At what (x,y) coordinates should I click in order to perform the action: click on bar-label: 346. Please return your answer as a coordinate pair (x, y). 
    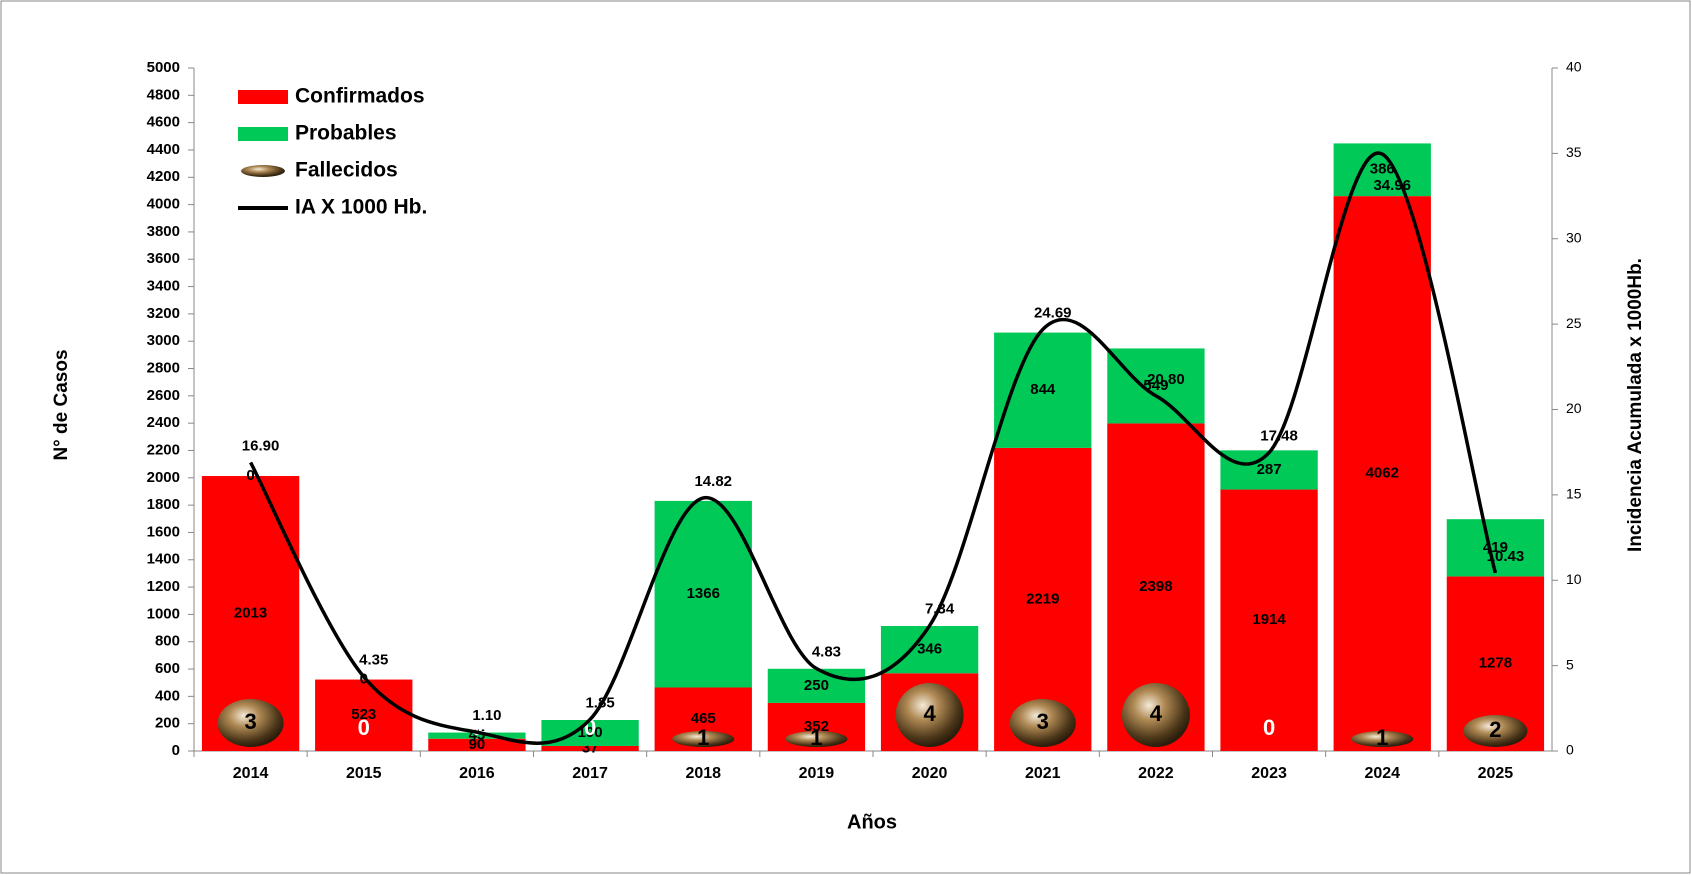
    Looking at the image, I should click on (929, 649).